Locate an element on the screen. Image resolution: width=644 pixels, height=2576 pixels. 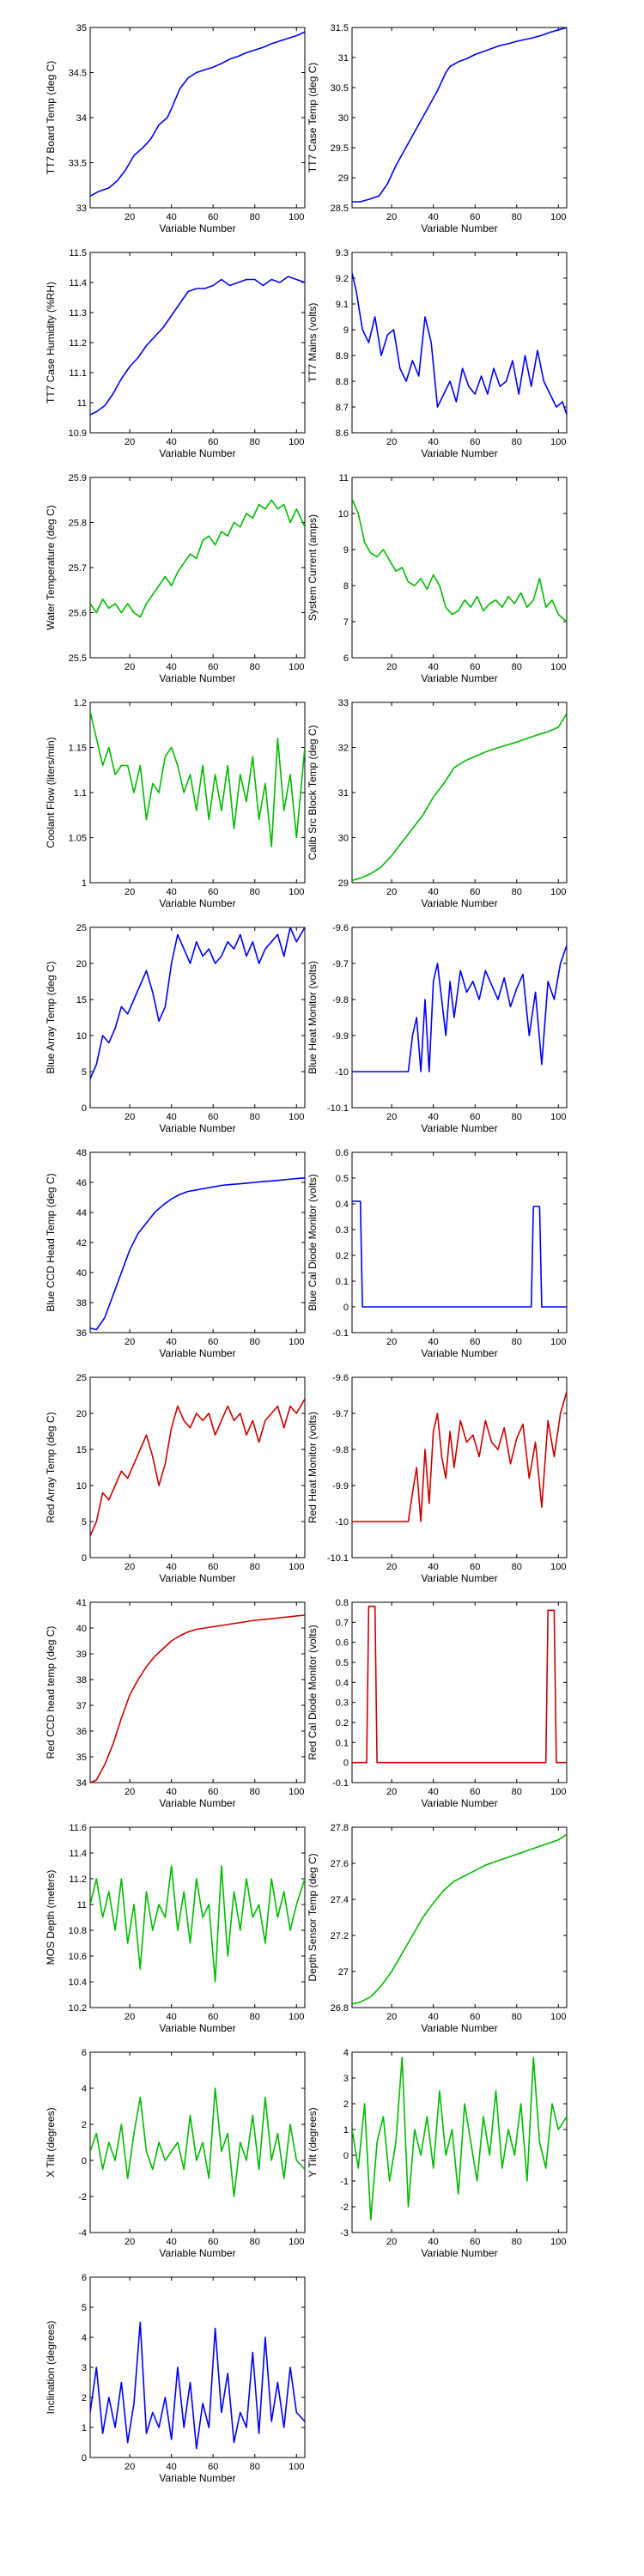
y-axis-label: Blue Array Temp (deg C) is located at coordinates (51, 1017).